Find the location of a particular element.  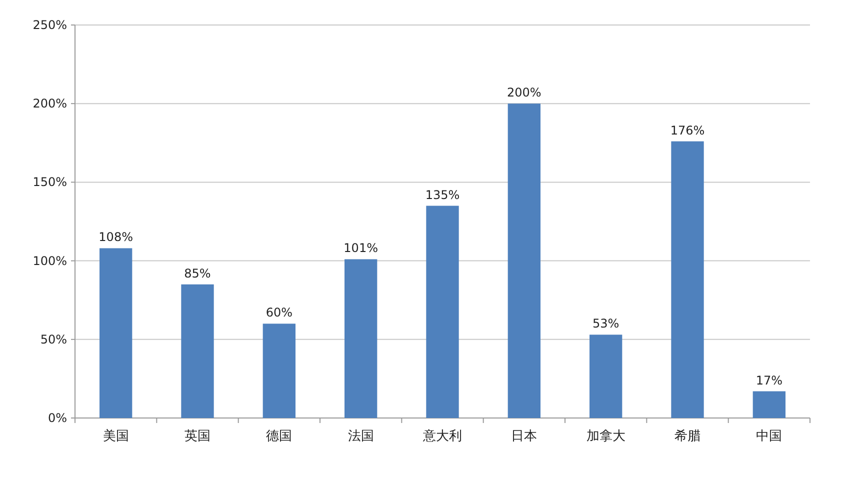

x-tick-label: 希腊 is located at coordinates (687, 436).